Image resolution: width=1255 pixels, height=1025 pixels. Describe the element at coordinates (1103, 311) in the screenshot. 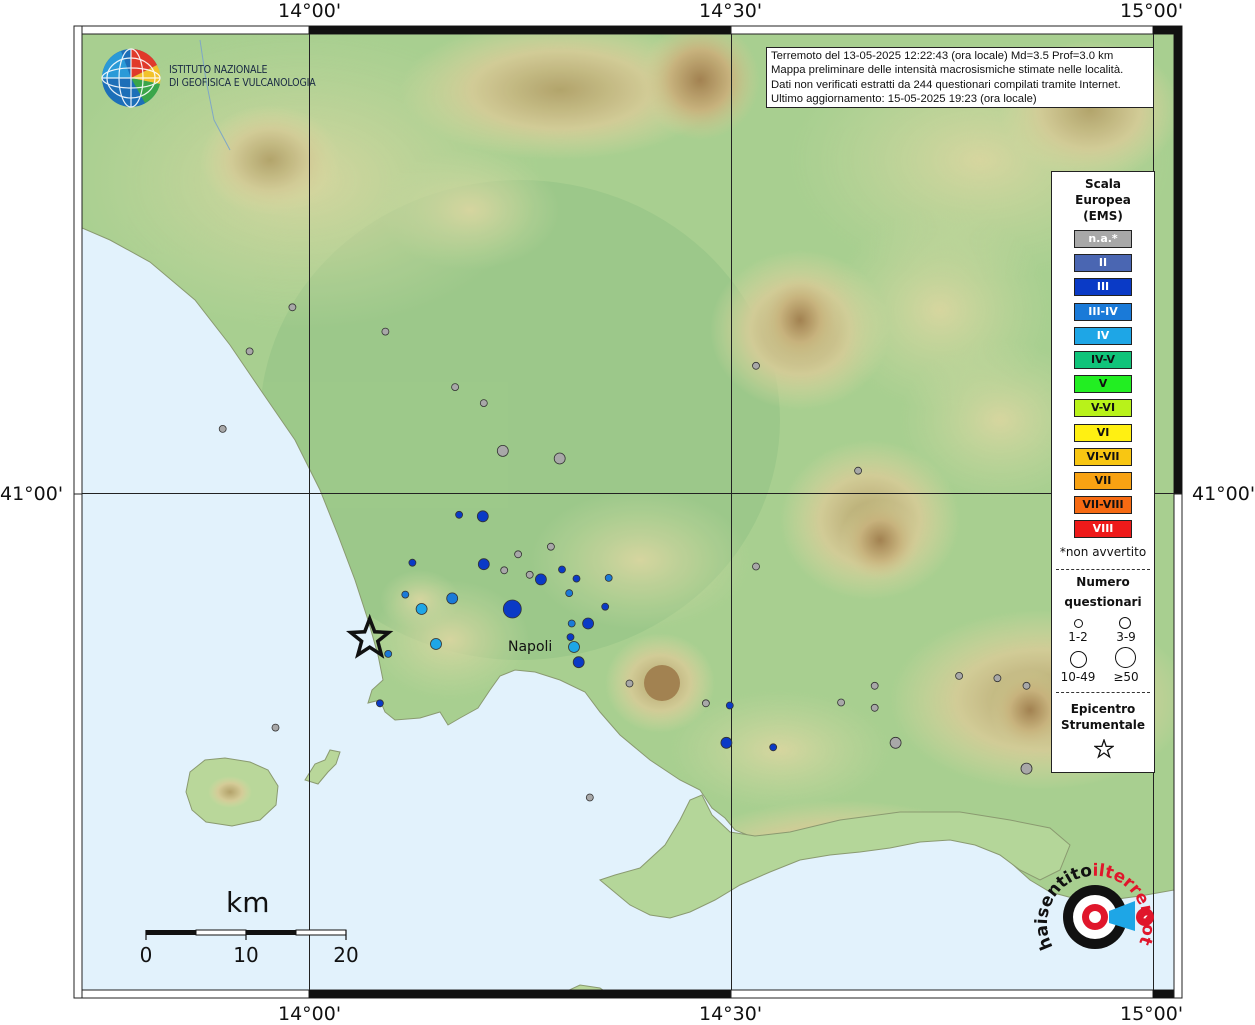

I see `legend-swatch-iii-iv: III-IV` at that location.